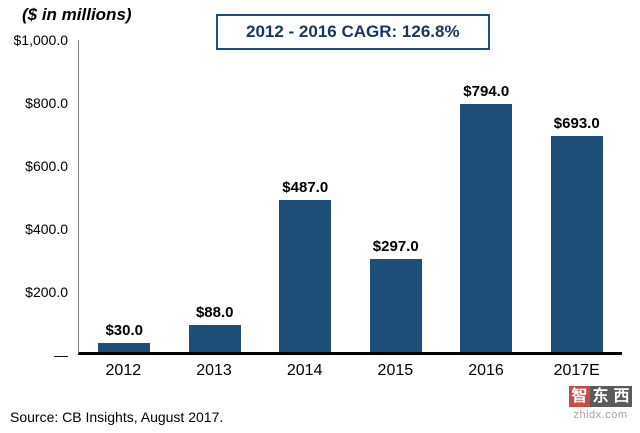 This screenshot has height=433, width=640. Describe the element at coordinates (46, 229) in the screenshot. I see `y-tick-label: $400.0` at that location.